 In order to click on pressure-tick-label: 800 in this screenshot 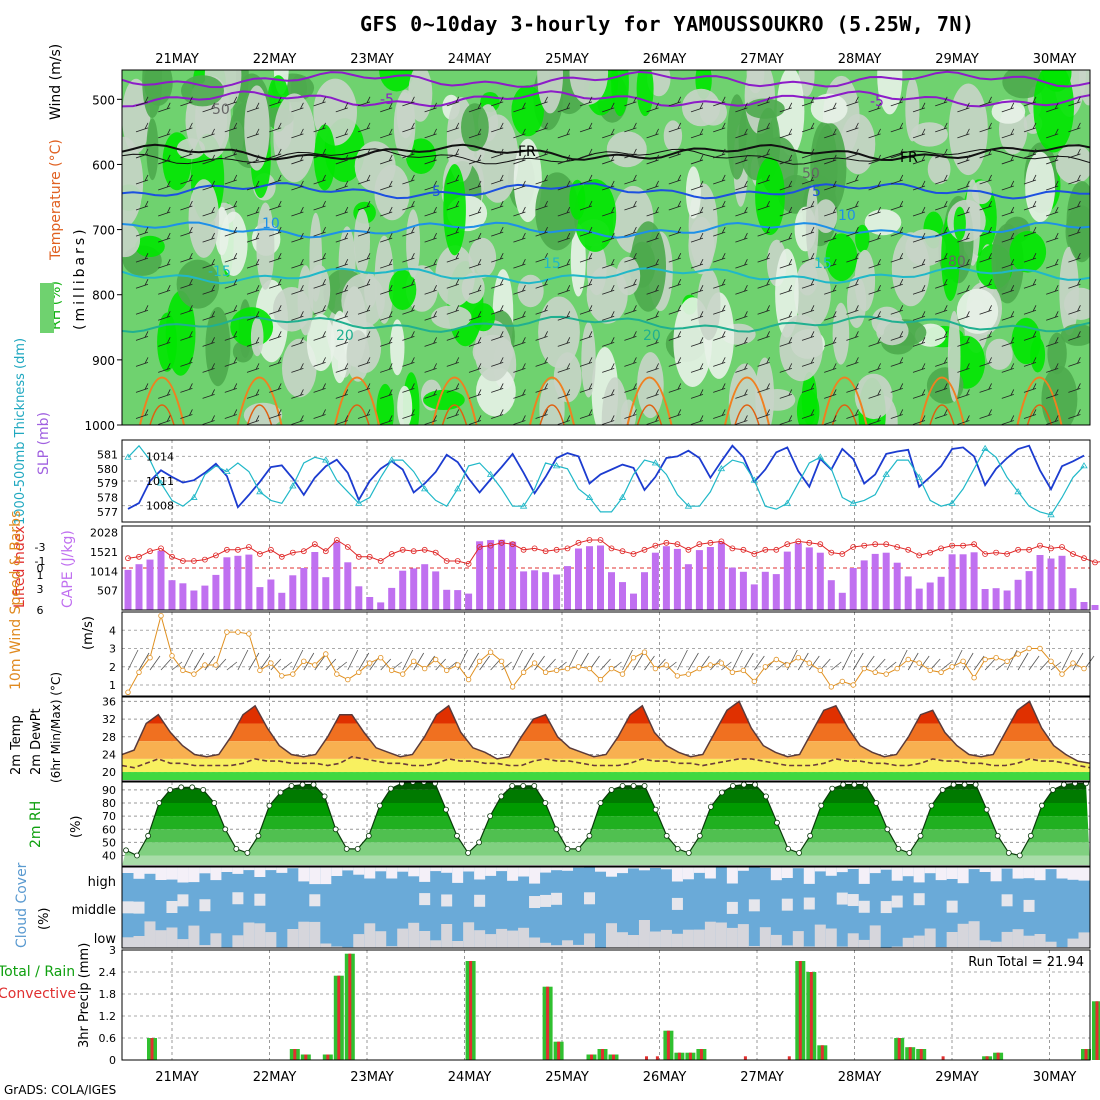, I will do `click(103, 296)`.